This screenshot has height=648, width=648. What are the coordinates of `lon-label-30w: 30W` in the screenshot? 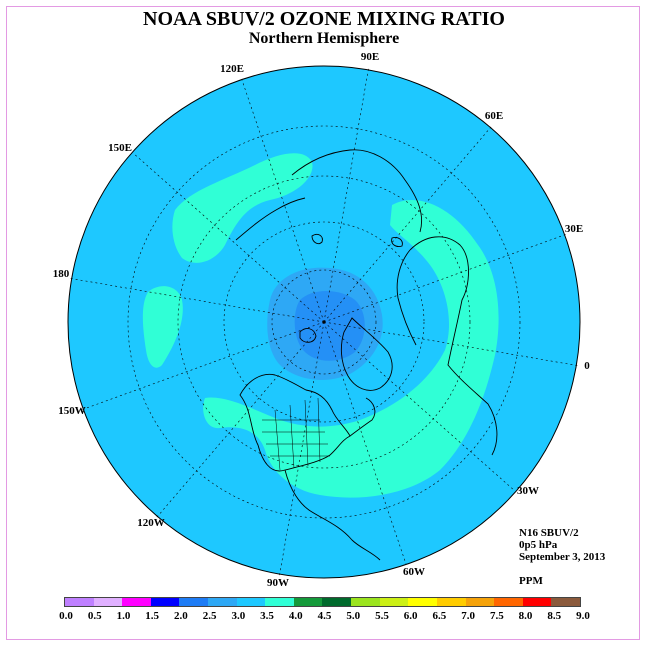 It's located at (528, 491).